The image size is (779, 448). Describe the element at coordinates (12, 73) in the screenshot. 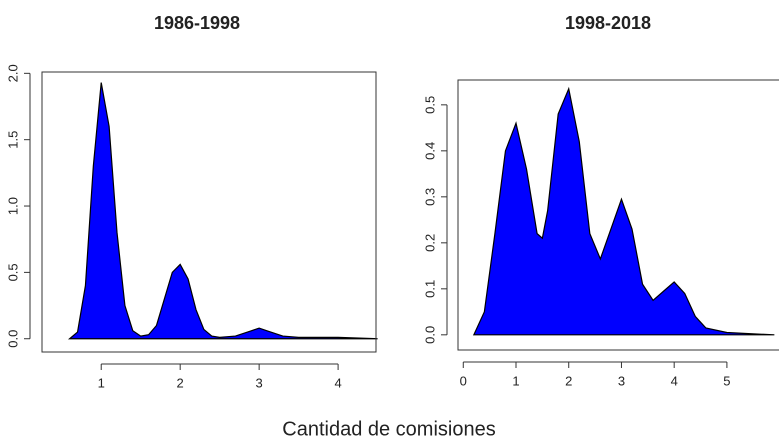

I see `y-tick-label: 2.0` at that location.